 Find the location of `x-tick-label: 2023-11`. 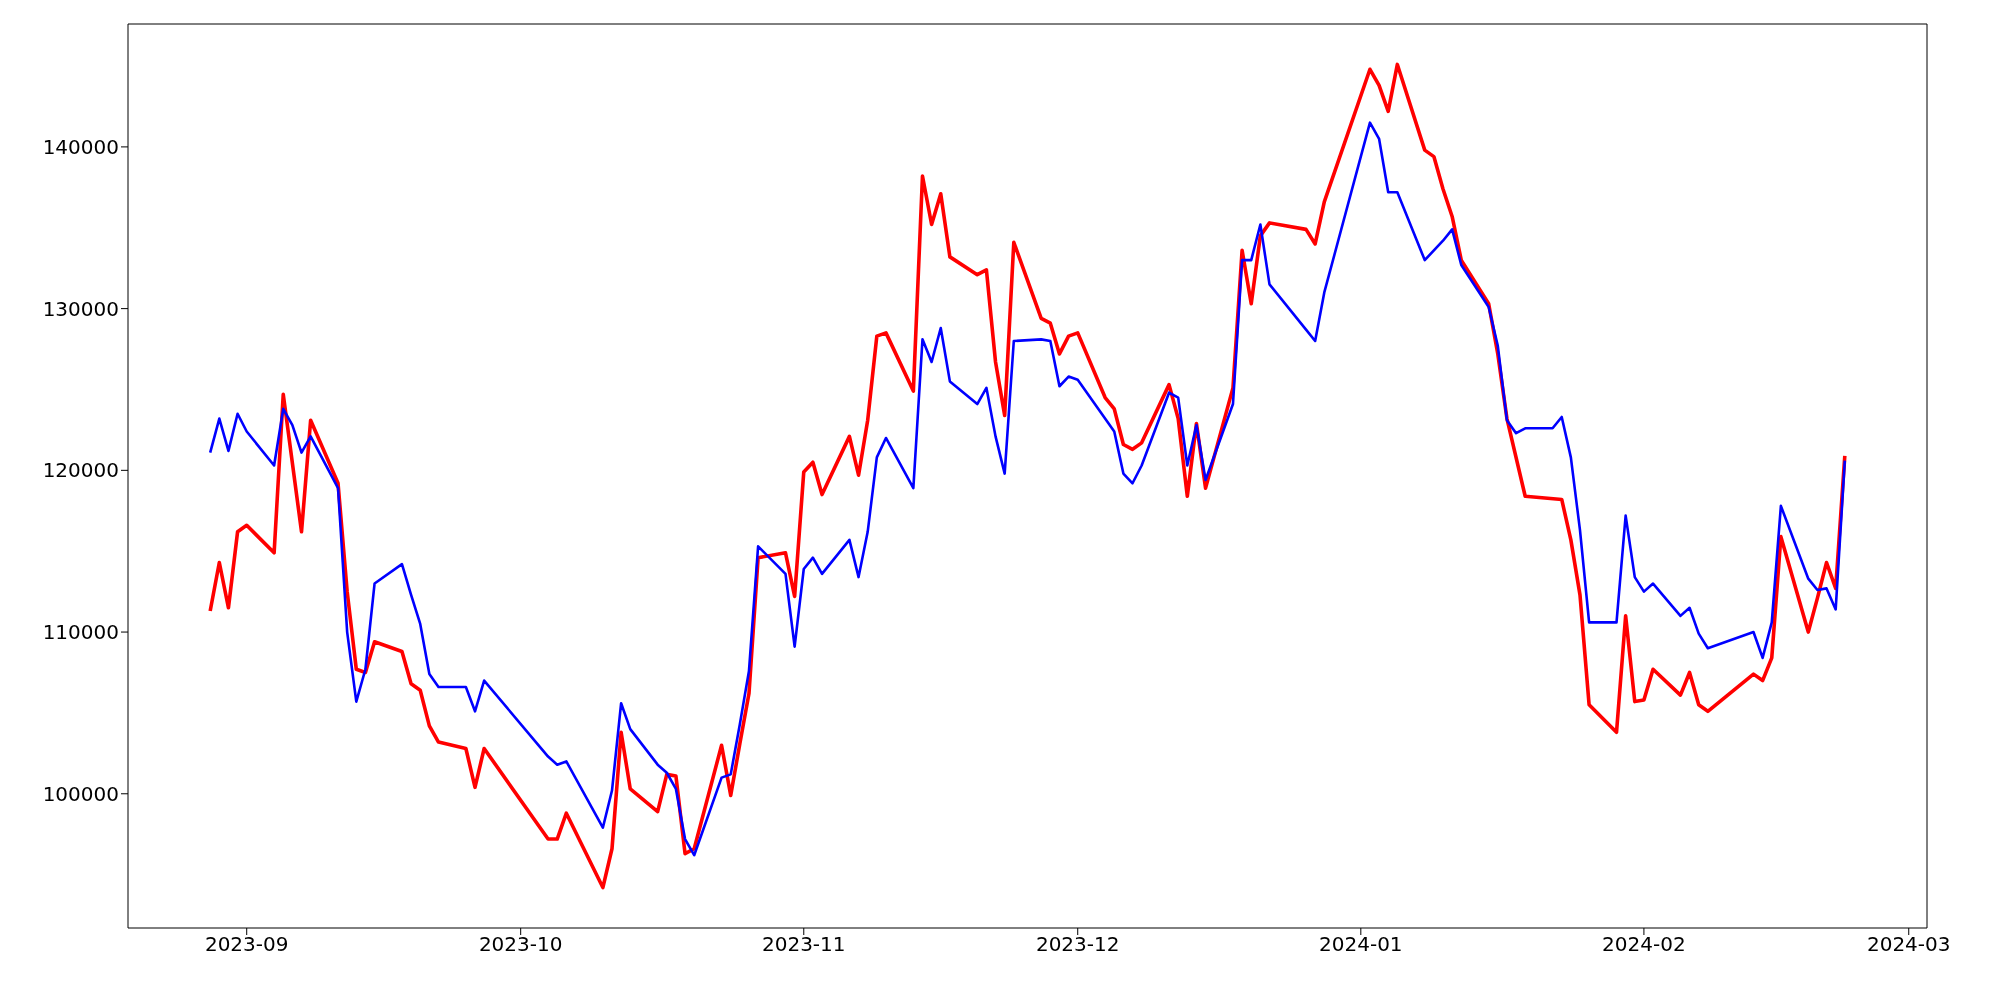

x-tick-label: 2023-11 is located at coordinates (803, 944).